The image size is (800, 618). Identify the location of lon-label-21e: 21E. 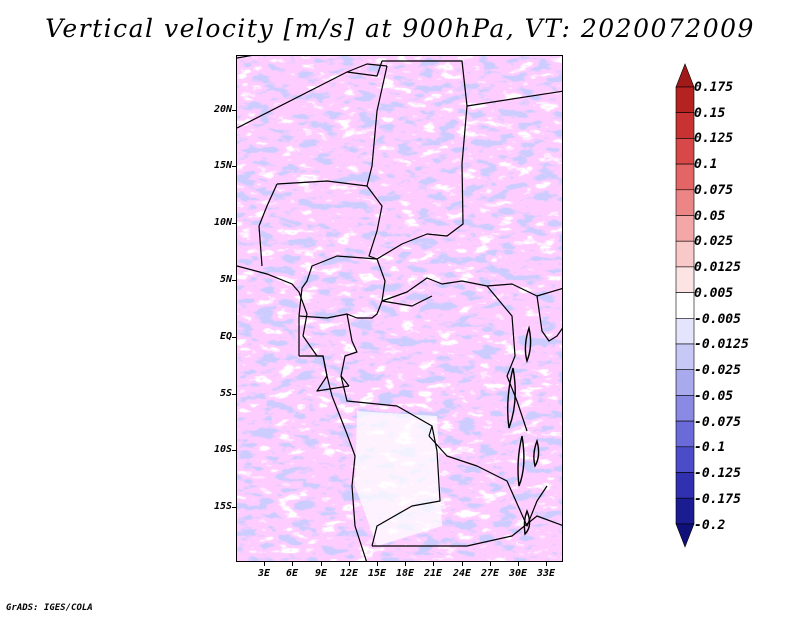
(433, 573).